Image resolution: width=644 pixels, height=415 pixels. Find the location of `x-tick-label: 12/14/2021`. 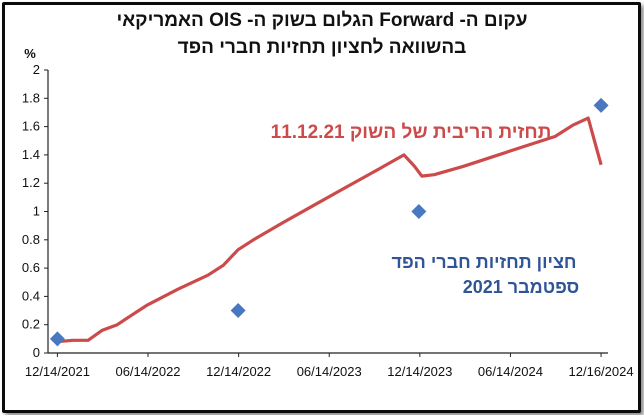

x-tick-label: 12/14/2021 is located at coordinates (57, 371).